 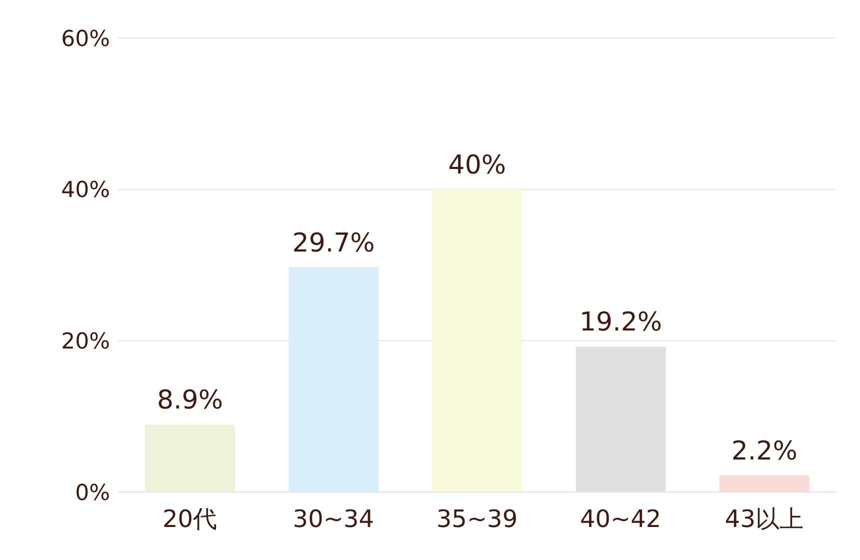 I want to click on data-label: 29.7%, so click(x=333, y=243).